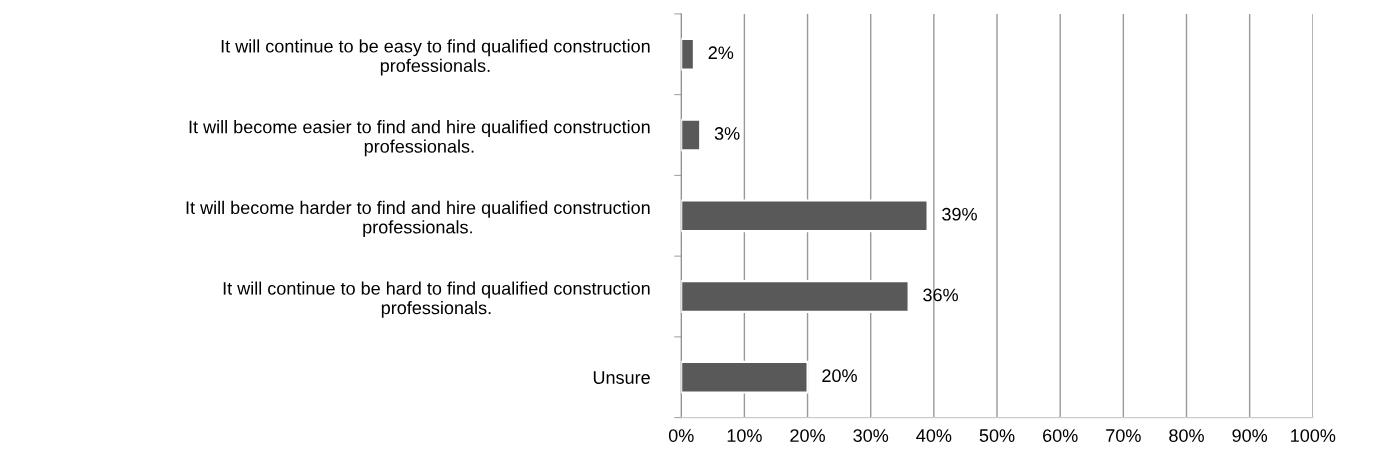 Image resolution: width=1379 pixels, height=464 pixels. Describe the element at coordinates (959, 214) in the screenshot. I see `data-label: 39%` at that location.